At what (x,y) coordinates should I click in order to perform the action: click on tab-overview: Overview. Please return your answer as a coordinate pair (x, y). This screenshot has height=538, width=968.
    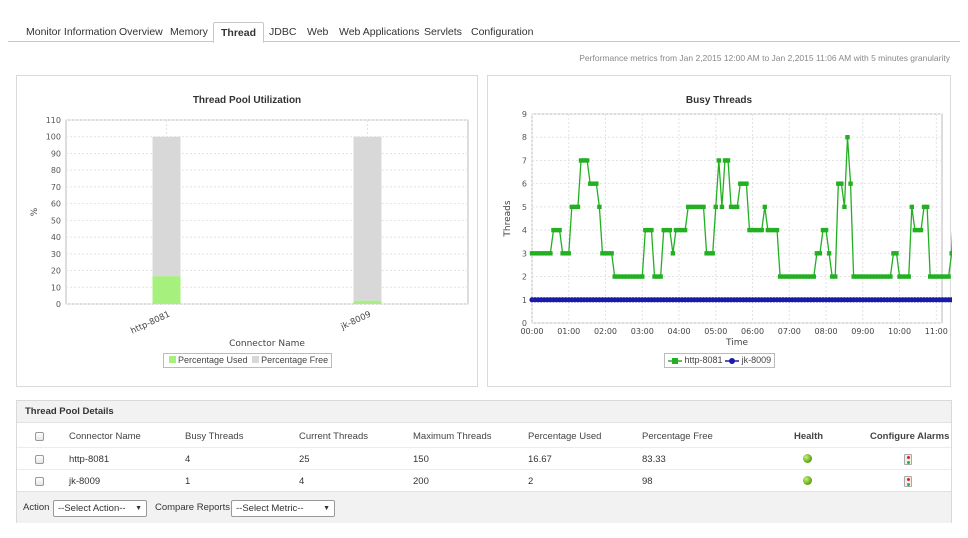
    Looking at the image, I should click on (141, 32).